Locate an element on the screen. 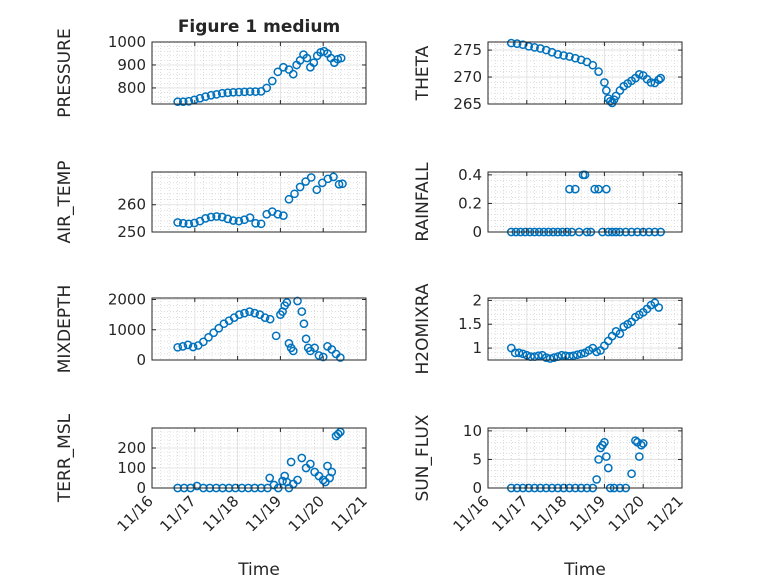 The height and width of the screenshot is (583, 778). y-tick-label: 1000 is located at coordinates (127, 330).